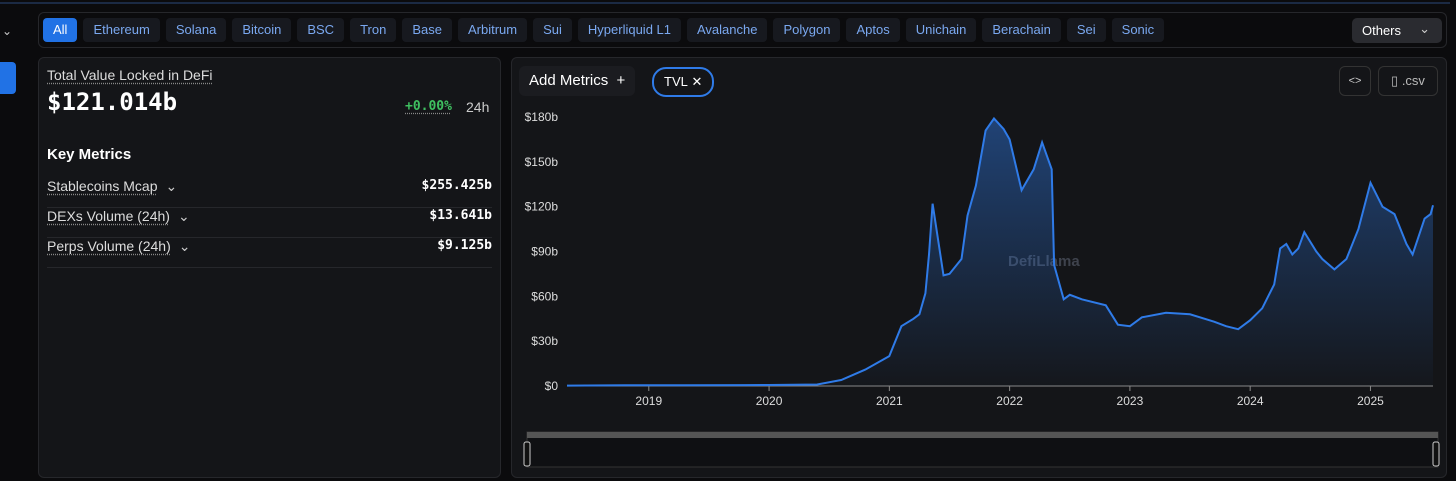 The image size is (1456, 481). I want to click on metric-value: $255.425b, so click(456, 185).